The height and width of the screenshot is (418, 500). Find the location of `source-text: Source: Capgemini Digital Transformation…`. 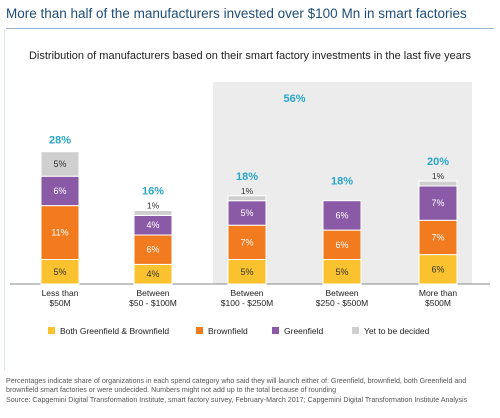

source-text: Source: Capgemini Digital Transformation… is located at coordinates (237, 399).